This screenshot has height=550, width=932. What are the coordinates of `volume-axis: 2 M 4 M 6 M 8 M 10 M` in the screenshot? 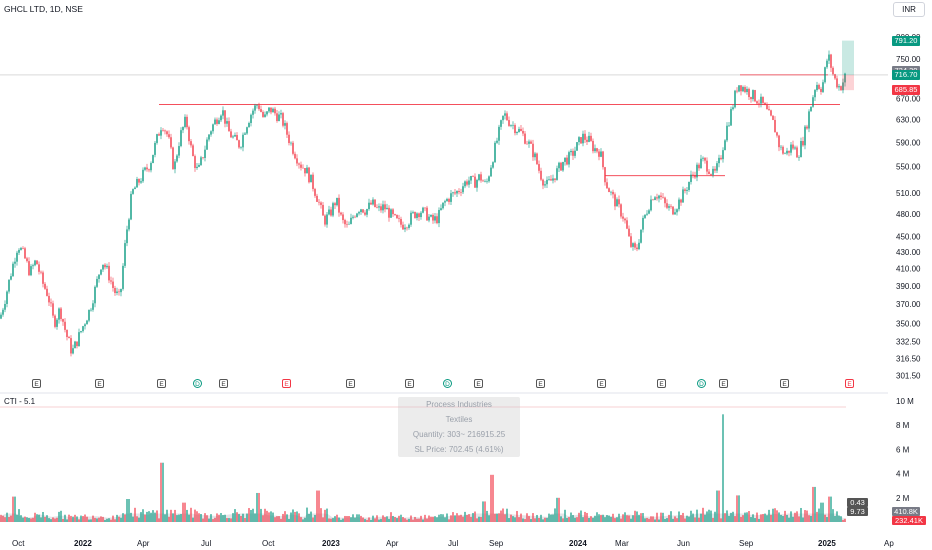 It's located at (905, 450).